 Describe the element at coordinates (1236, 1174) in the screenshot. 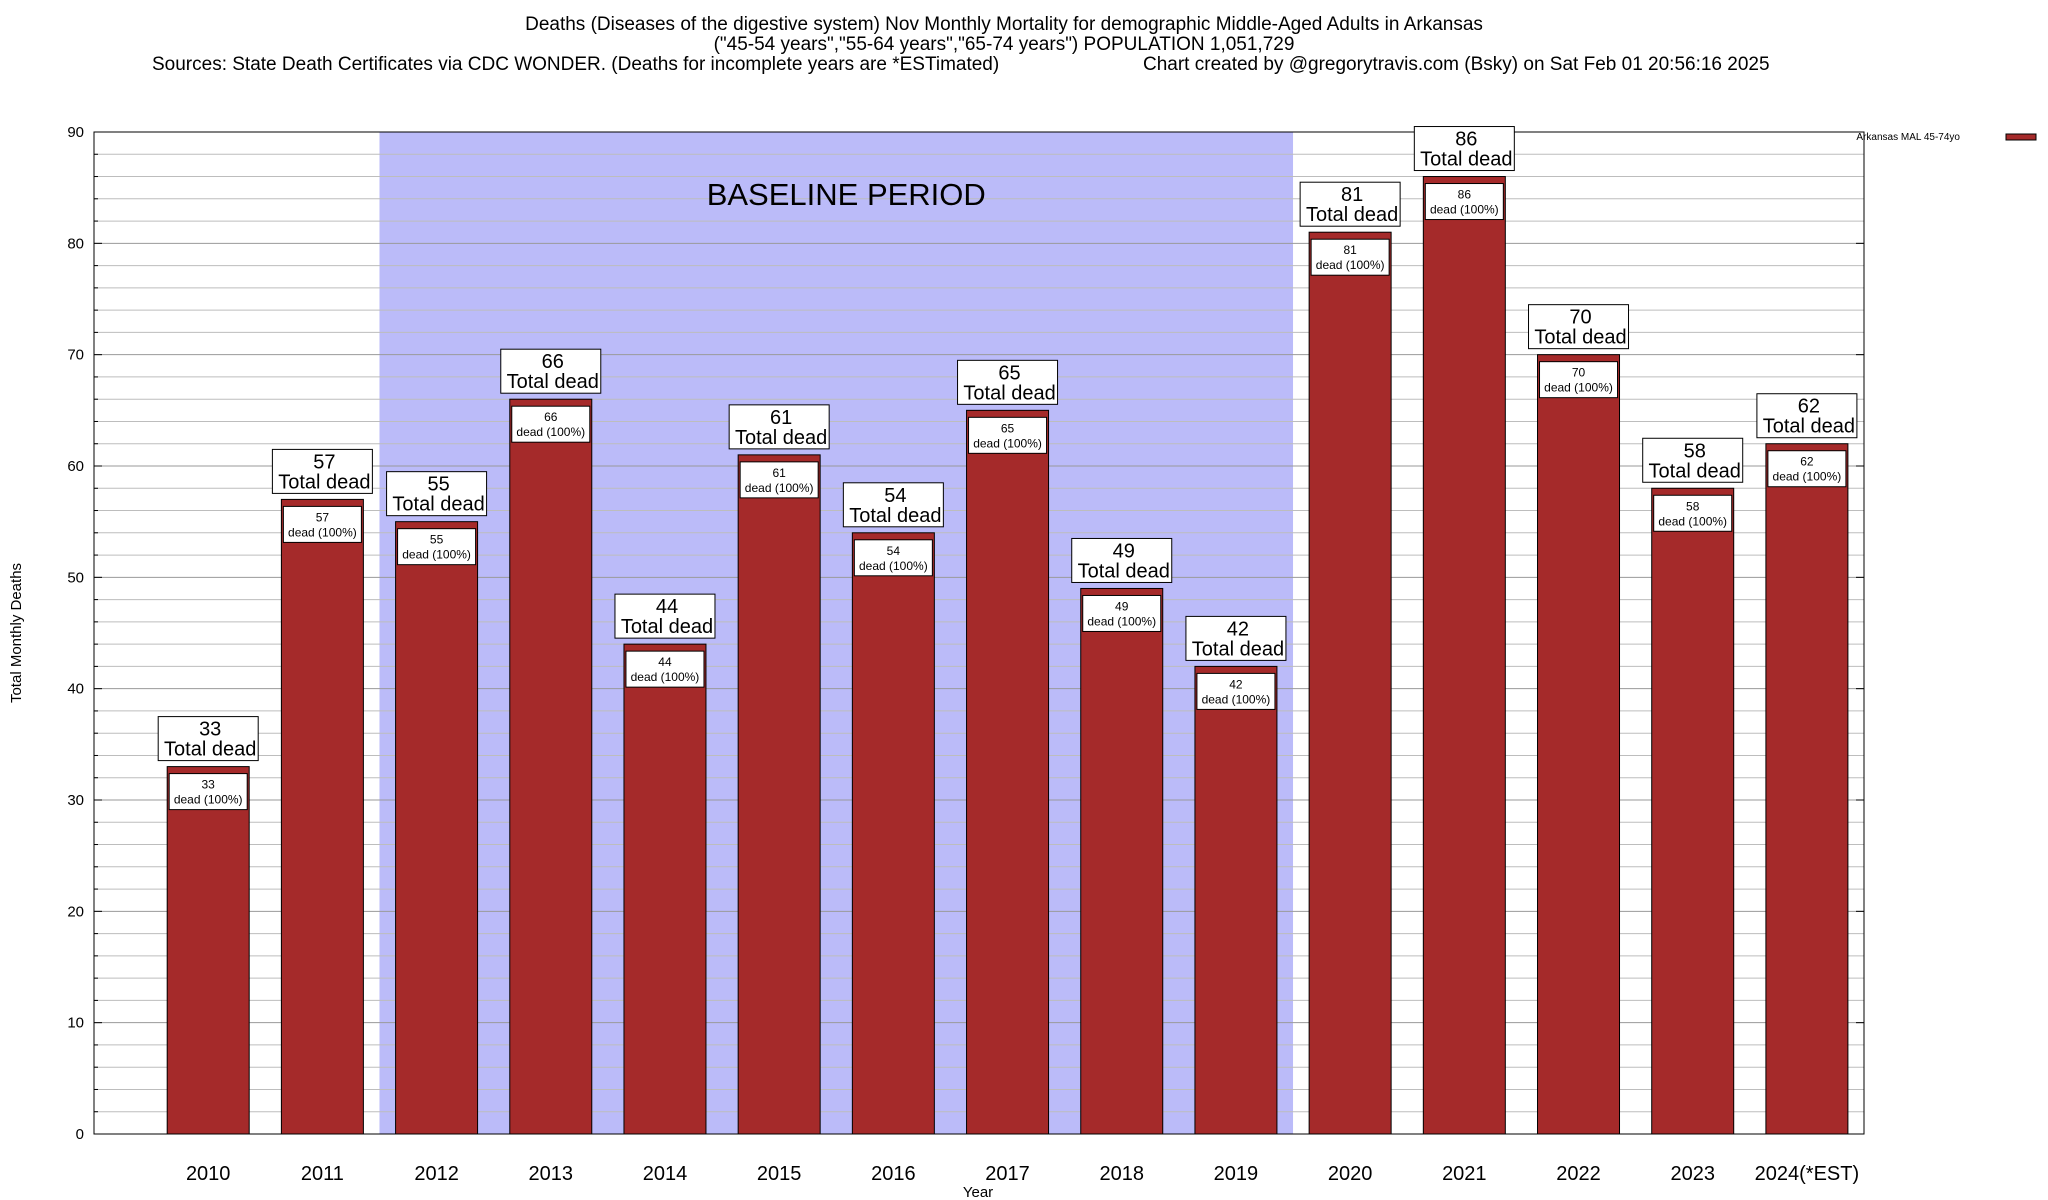

I see `x-tick-label: 2019` at that location.